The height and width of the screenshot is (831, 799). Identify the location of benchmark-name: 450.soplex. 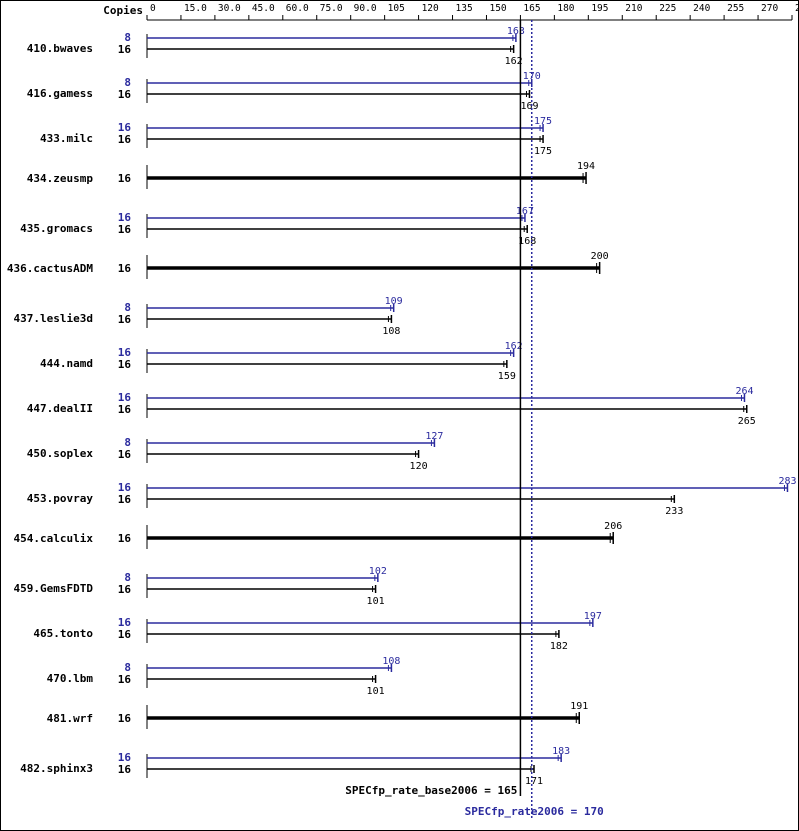
(60, 453).